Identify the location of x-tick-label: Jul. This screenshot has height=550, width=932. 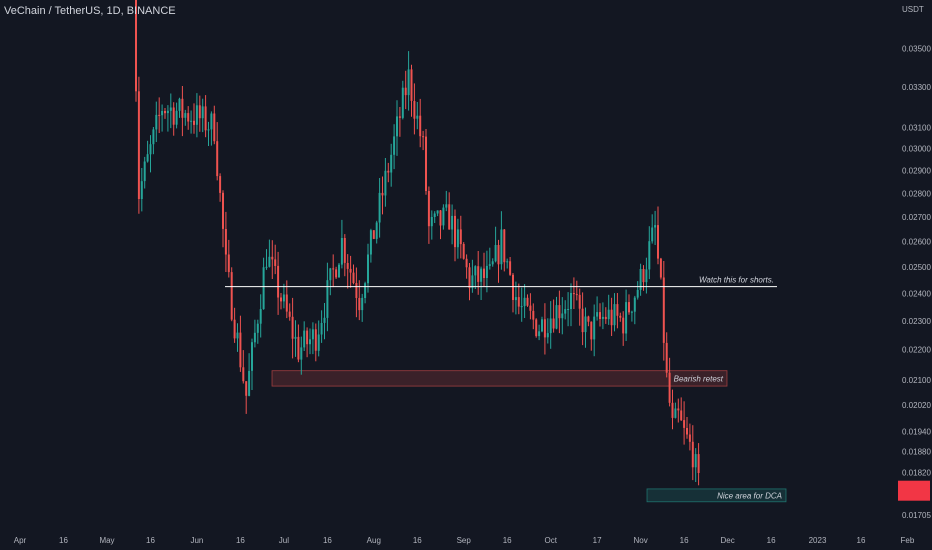
(284, 540).